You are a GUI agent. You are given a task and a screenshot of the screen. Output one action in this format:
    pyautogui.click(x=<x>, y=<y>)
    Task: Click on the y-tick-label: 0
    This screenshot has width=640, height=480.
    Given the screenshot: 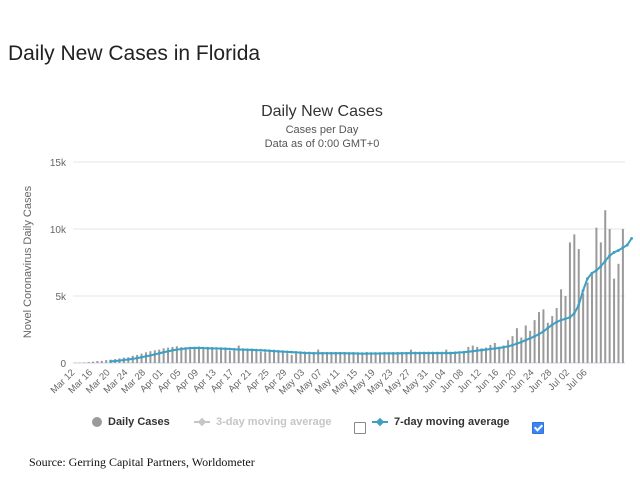 What is the action you would take?
    pyautogui.click(x=63, y=364)
    